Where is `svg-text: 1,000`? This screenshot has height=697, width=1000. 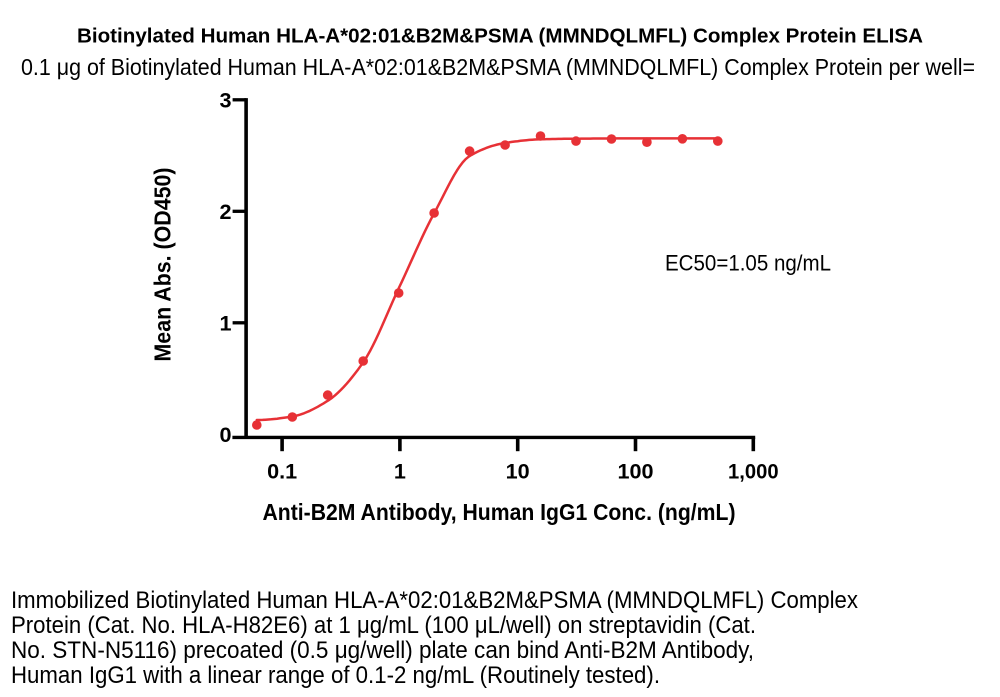
svg-text: 1,000 is located at coordinates (753, 471).